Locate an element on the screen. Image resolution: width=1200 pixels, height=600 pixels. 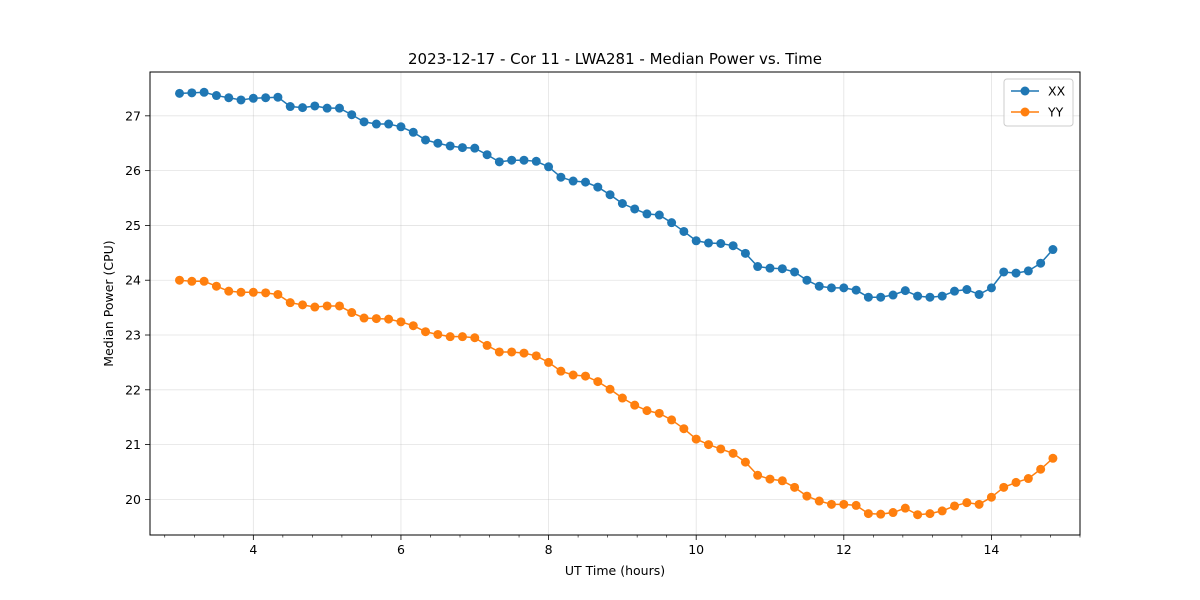
y-tick-label: 27 is located at coordinates (133, 115).